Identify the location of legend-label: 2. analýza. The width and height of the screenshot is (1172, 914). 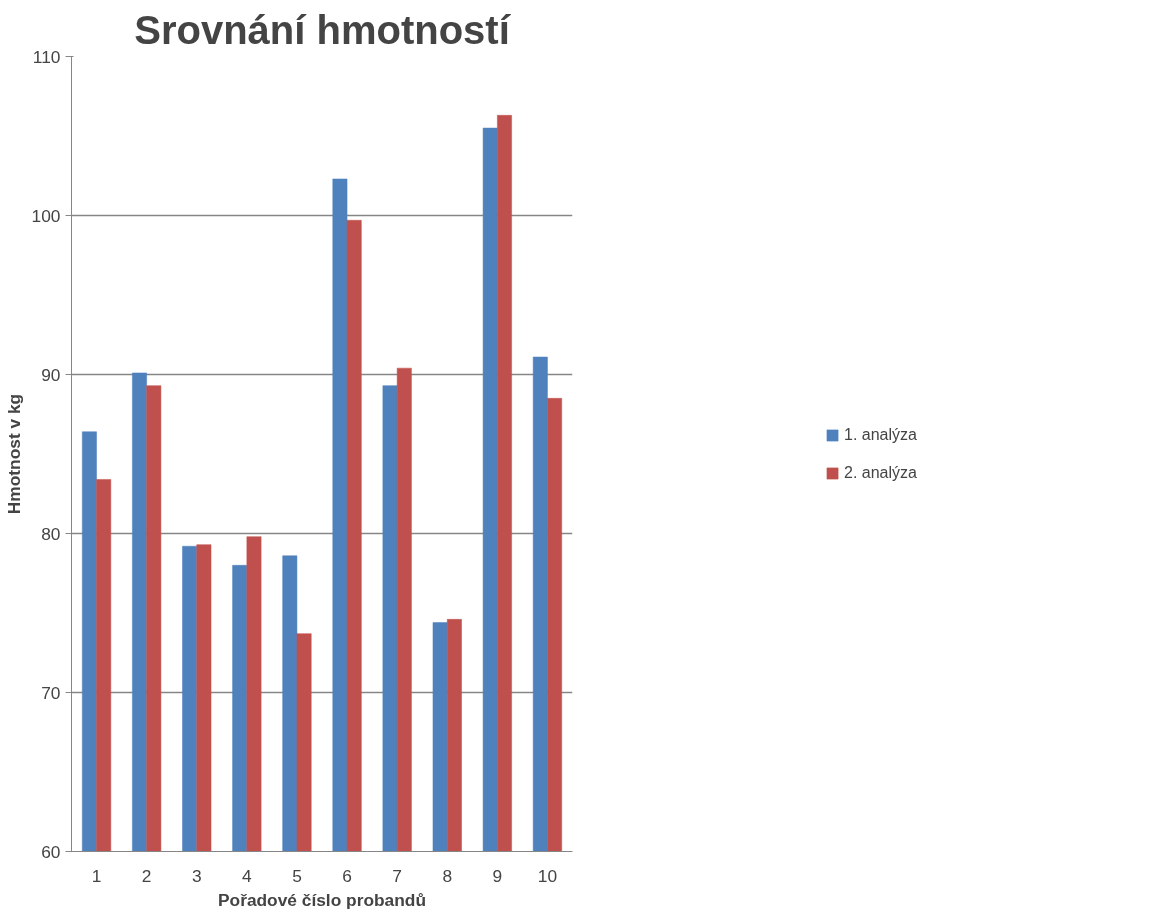
(880, 472).